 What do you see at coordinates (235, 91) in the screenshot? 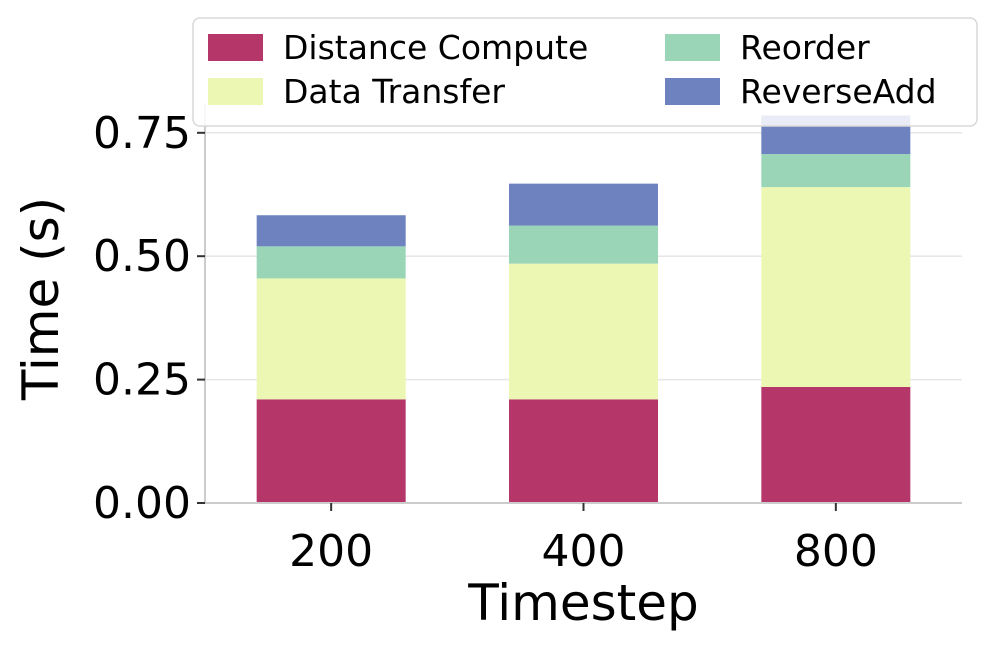
I see `legend-swatch-data-transfer` at bounding box center [235, 91].